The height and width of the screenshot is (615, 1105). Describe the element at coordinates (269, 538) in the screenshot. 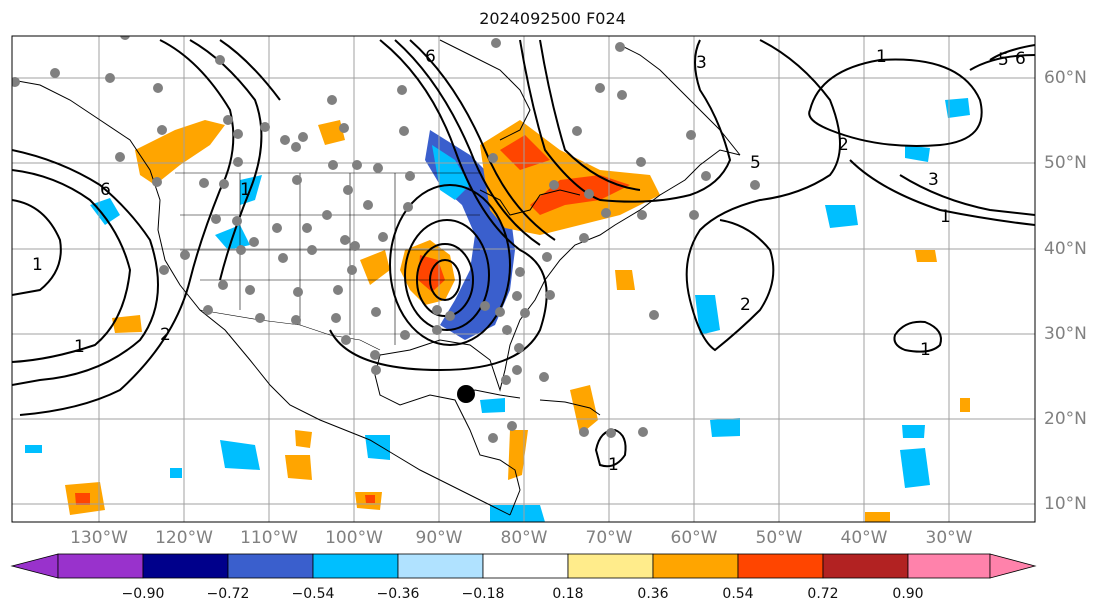

I see `lon-label: 110°W` at that location.